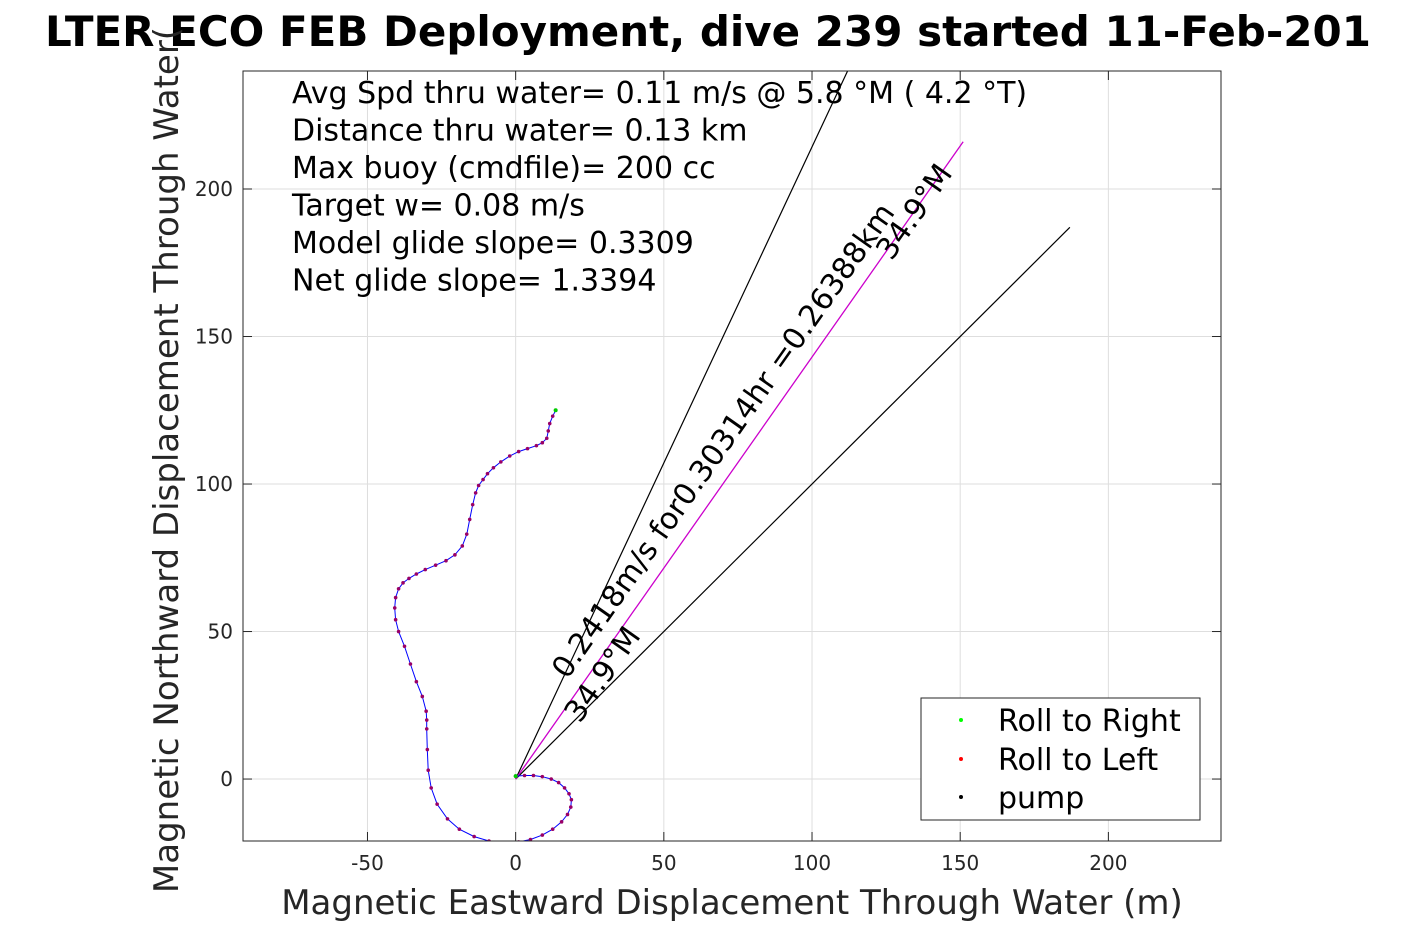 This screenshot has height=945, width=1417. Describe the element at coordinates (367, 863) in the screenshot. I see `x-tick-label: -50` at that location.